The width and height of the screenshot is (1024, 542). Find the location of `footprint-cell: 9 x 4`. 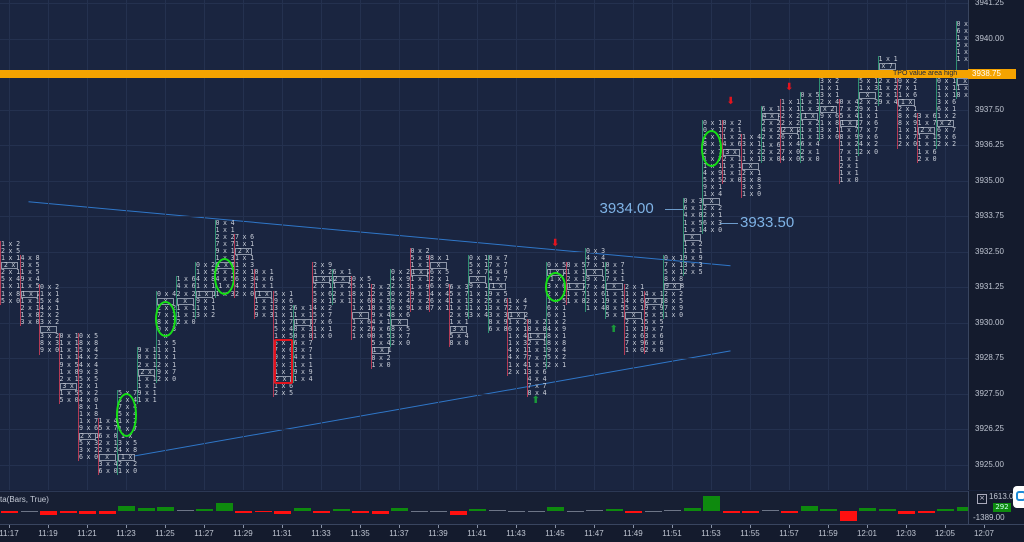

footprint-cell: 9 x 4 is located at coordinates (30, 279).